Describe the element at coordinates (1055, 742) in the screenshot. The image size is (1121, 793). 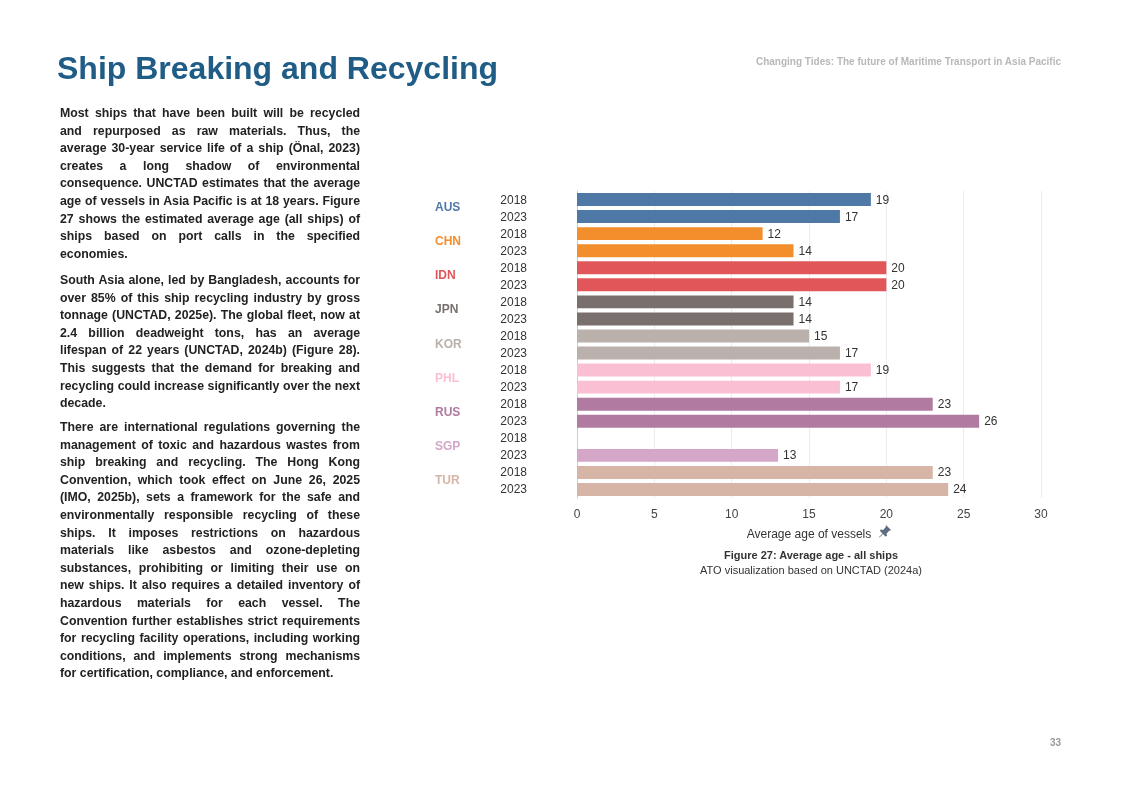
I see `text: 33` at that location.